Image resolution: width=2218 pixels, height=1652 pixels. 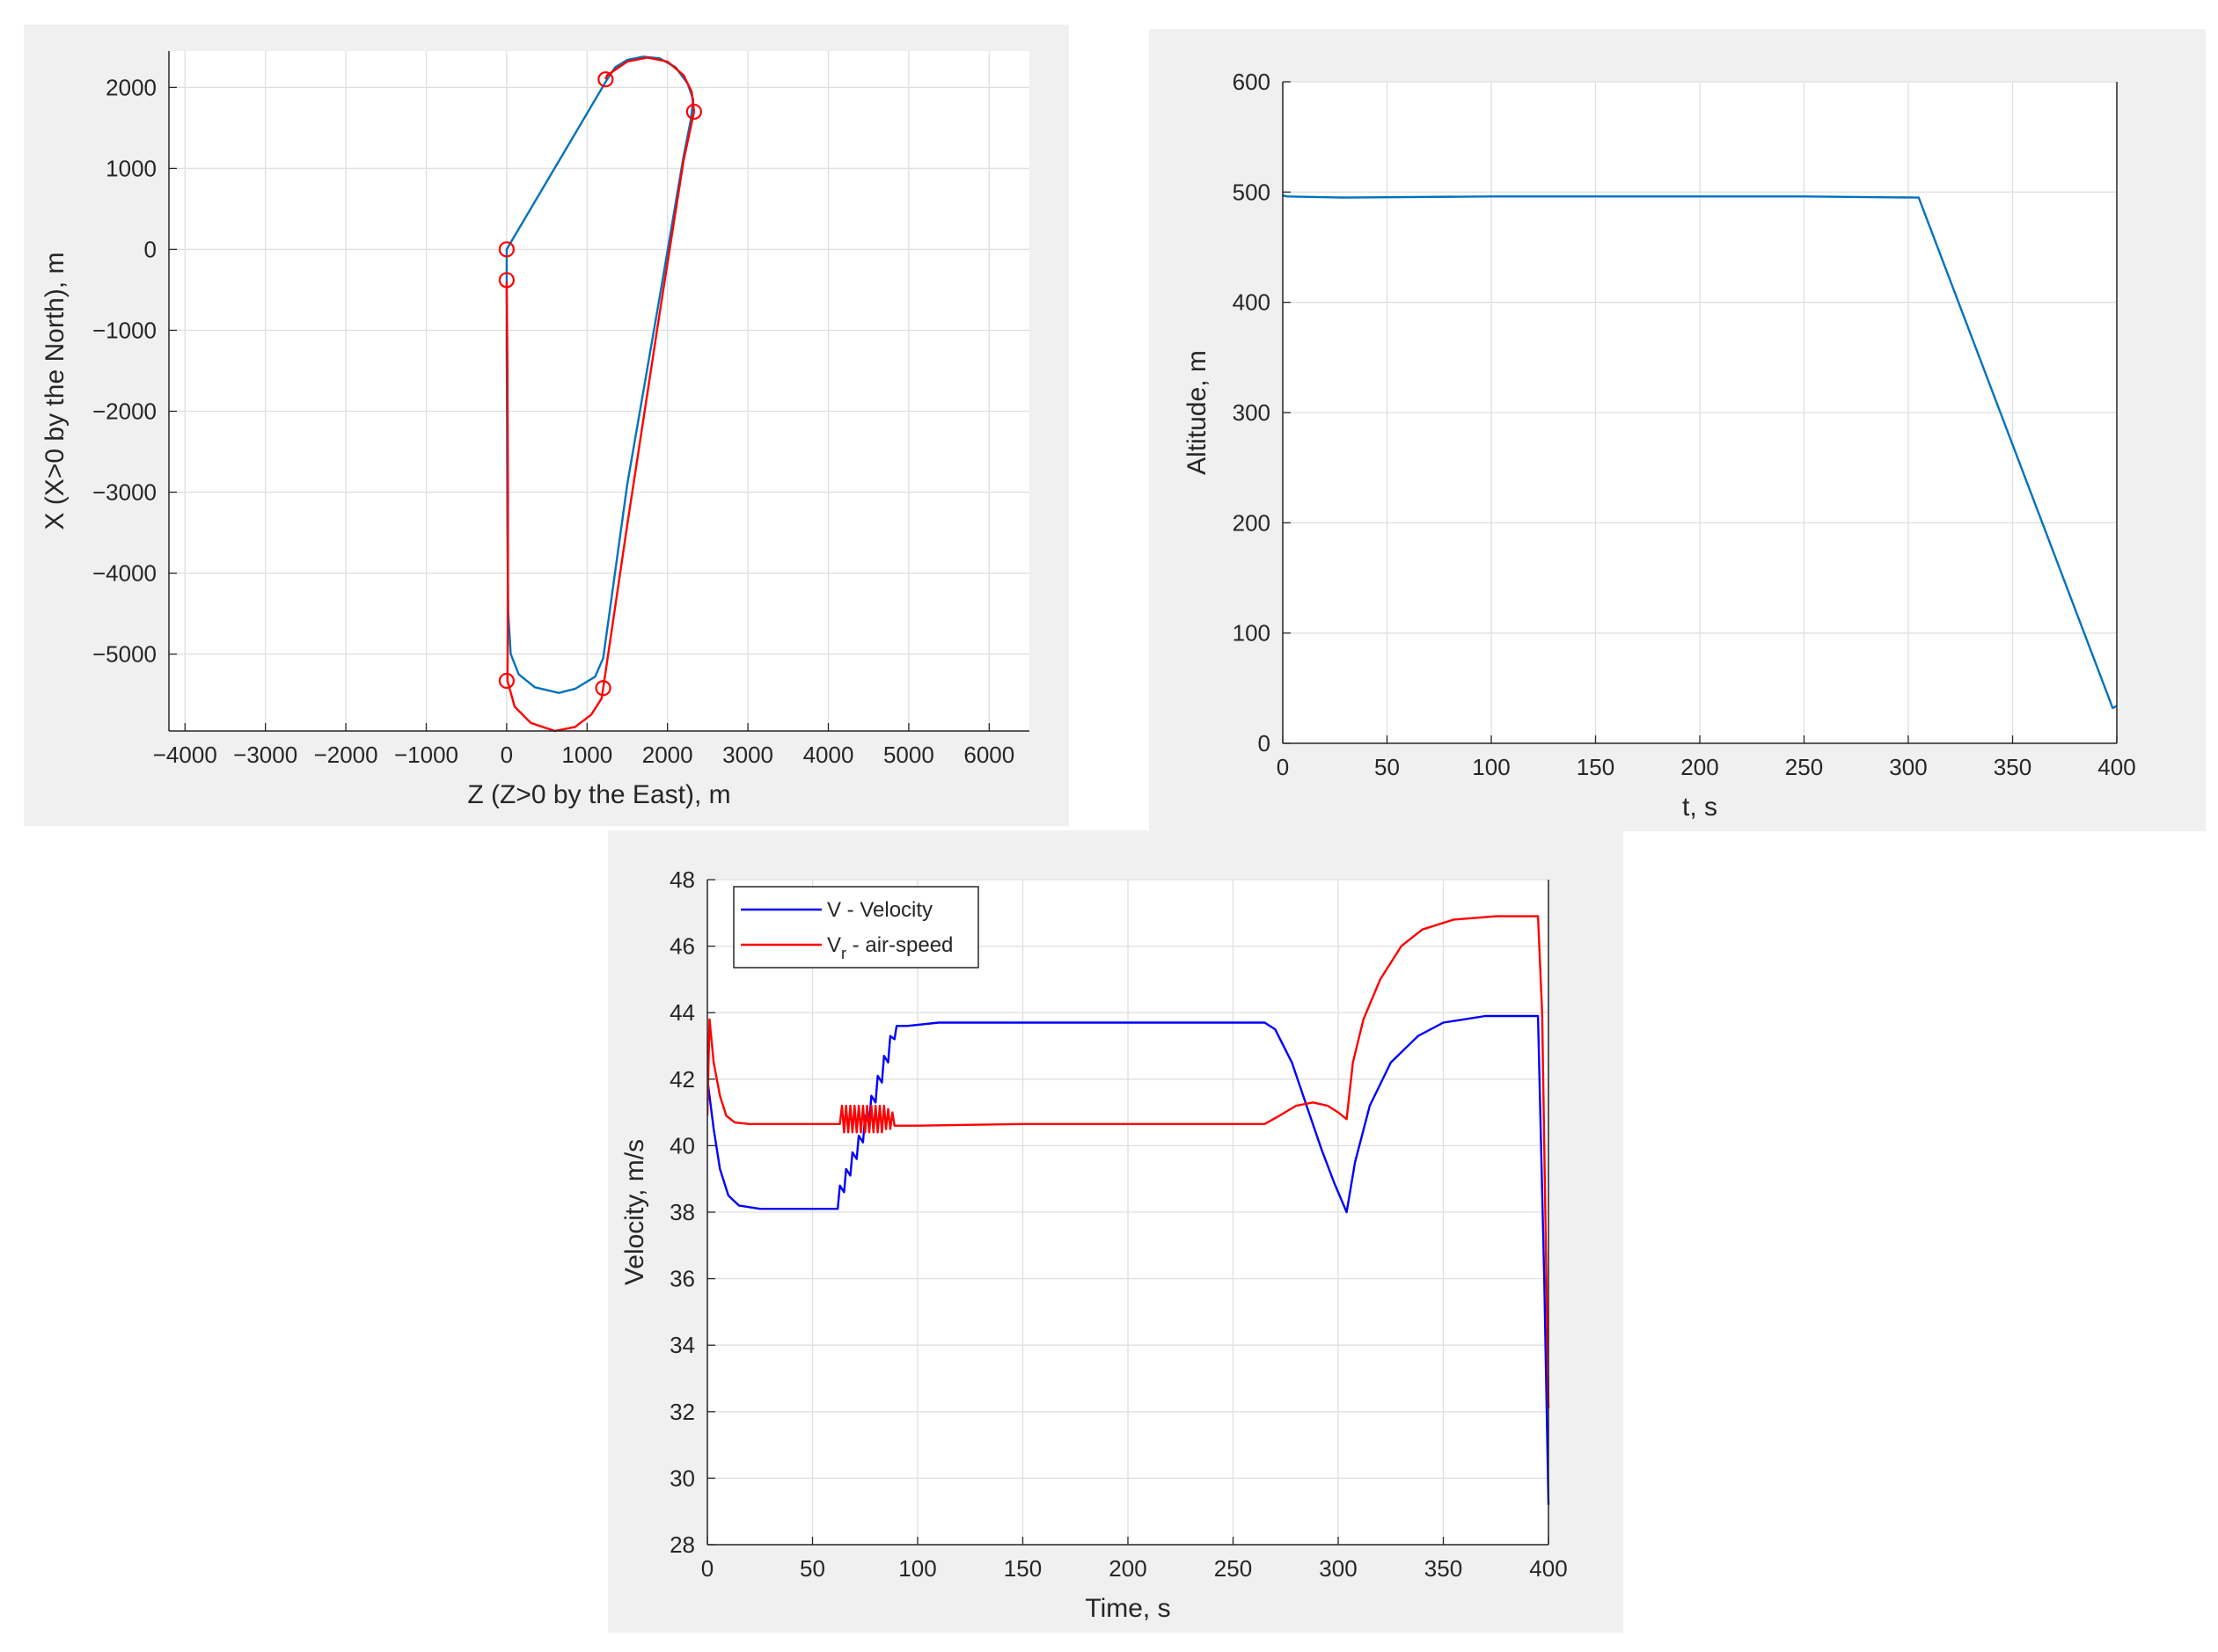 What do you see at coordinates (1251, 82) in the screenshot?
I see `y-tick-label: 600` at bounding box center [1251, 82].